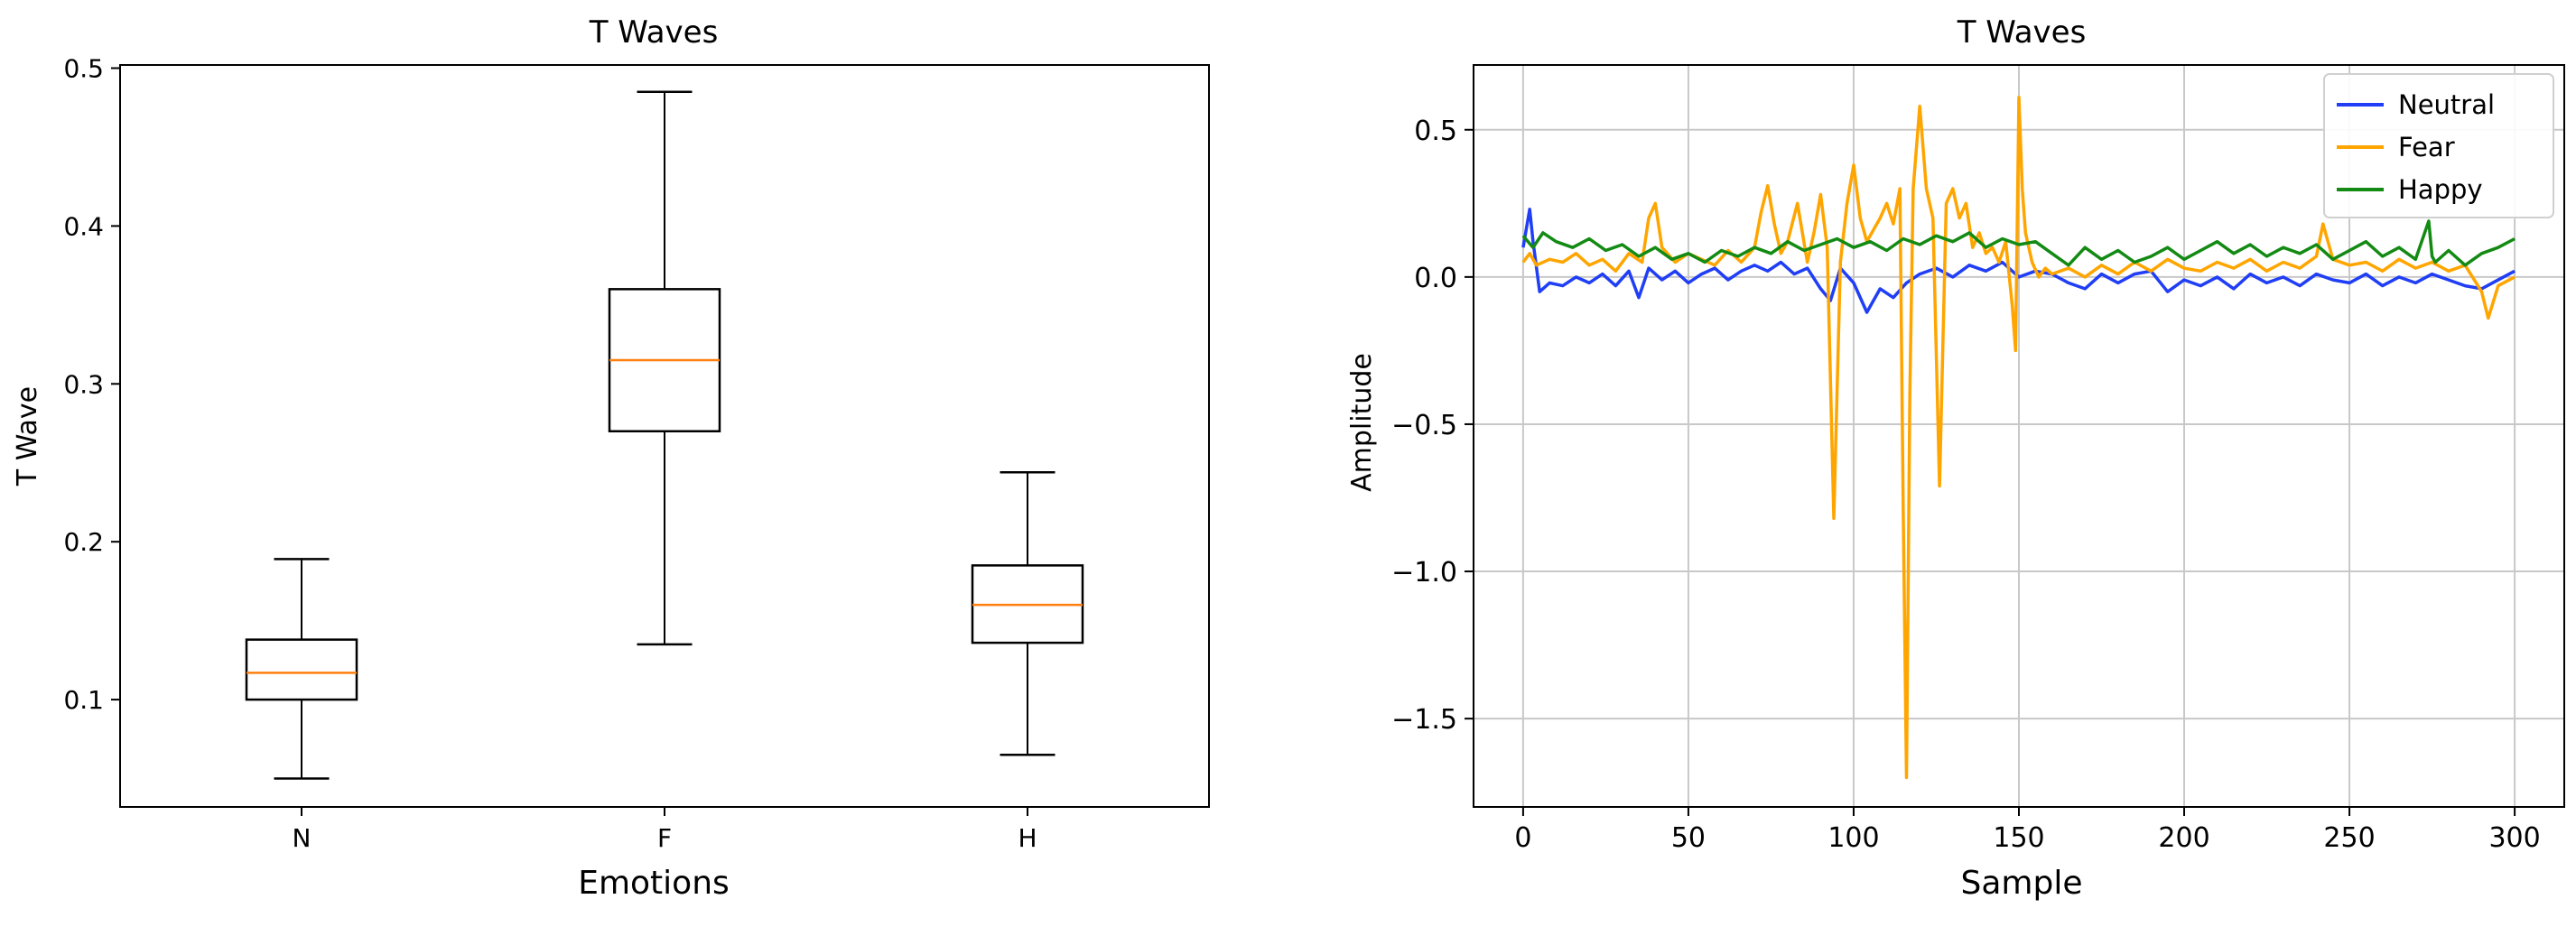  What do you see at coordinates (83, 226) in the screenshot?
I see `y-tick-label: 0.4` at bounding box center [83, 226].